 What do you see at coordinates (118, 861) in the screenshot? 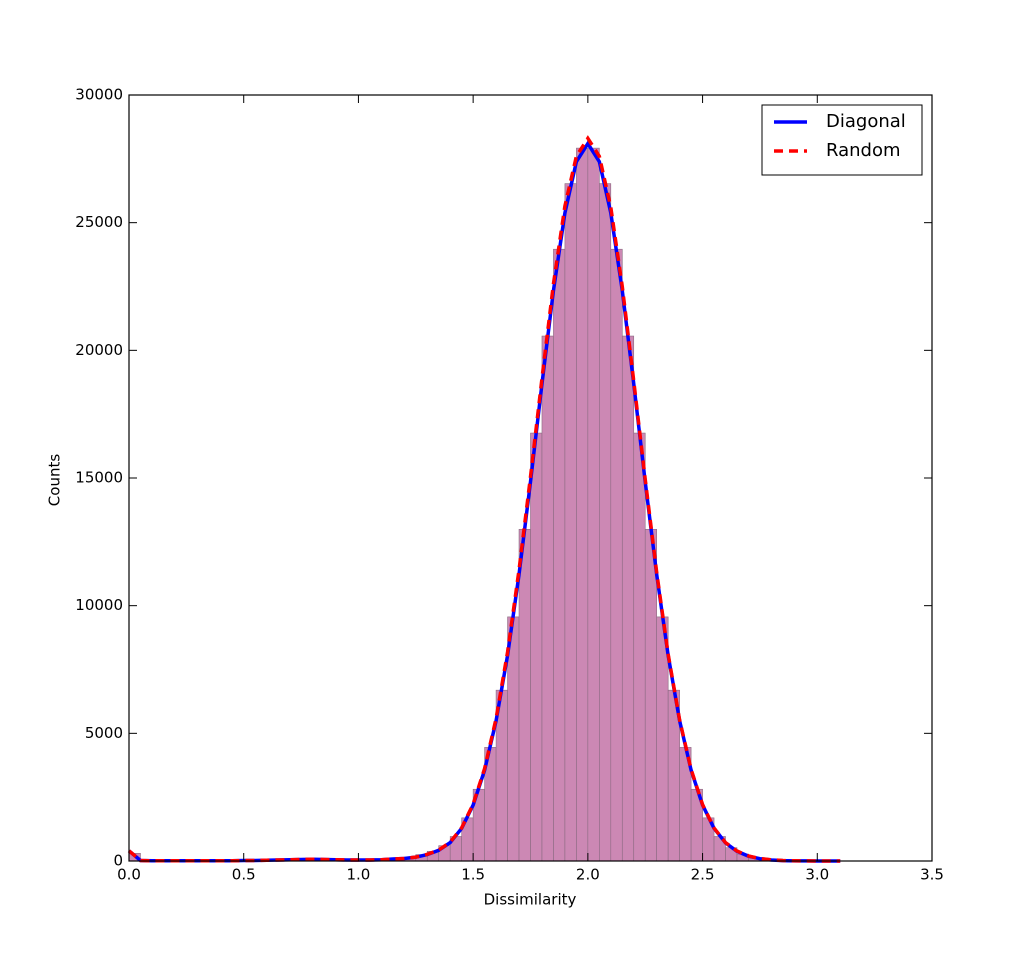
I see `y-tick-label: 0` at bounding box center [118, 861].